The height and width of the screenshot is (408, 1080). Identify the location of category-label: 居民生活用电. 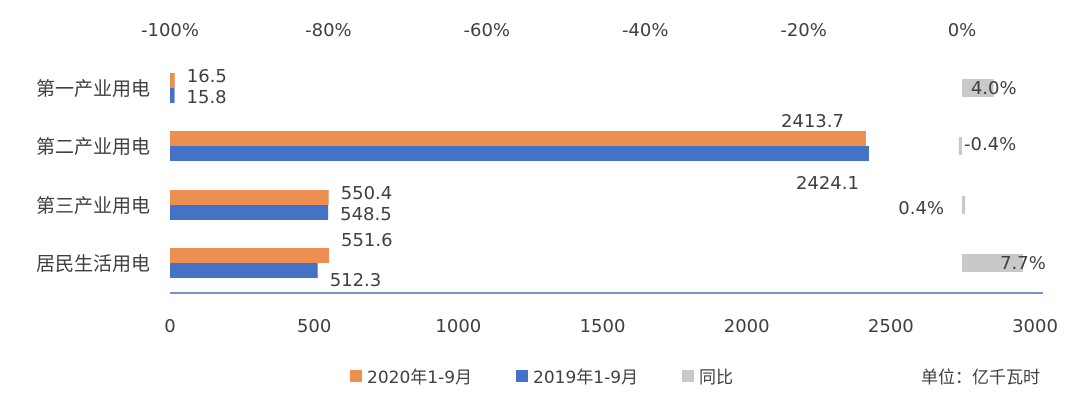
(93, 264).